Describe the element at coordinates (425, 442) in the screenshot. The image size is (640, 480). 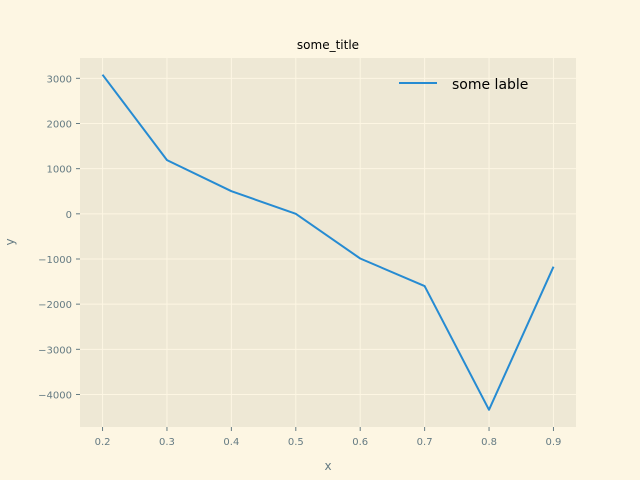
I see `x-tick-label: 0.7` at that location.